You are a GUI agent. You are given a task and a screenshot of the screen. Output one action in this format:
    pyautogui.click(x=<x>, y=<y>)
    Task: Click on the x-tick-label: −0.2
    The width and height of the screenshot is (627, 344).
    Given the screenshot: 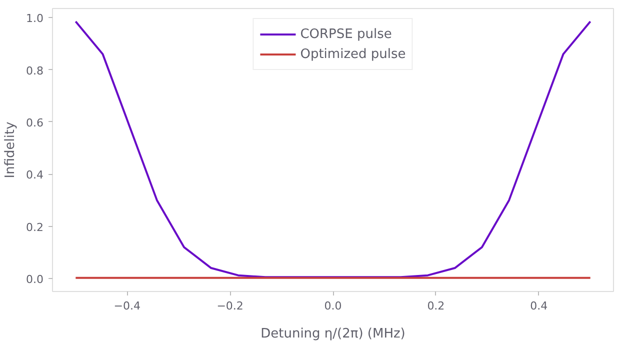 What is the action you would take?
    pyautogui.click(x=230, y=306)
    